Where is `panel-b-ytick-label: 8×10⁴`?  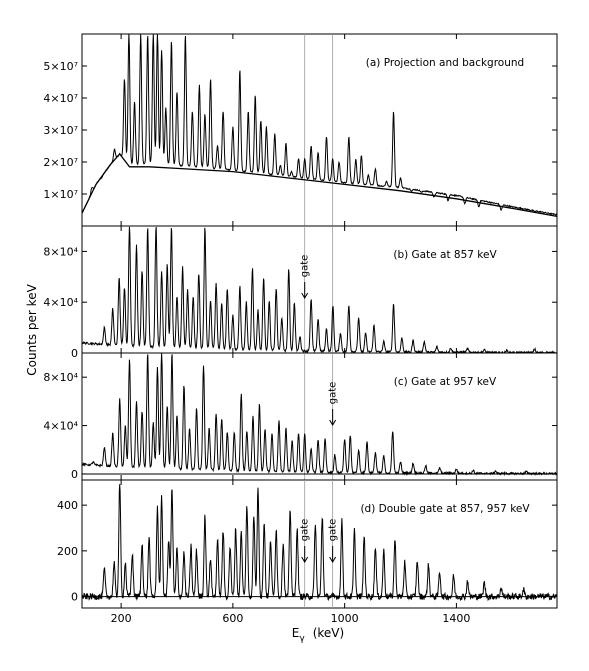
panel-b-ytick-label: 8×10⁴ is located at coordinates (60, 251).